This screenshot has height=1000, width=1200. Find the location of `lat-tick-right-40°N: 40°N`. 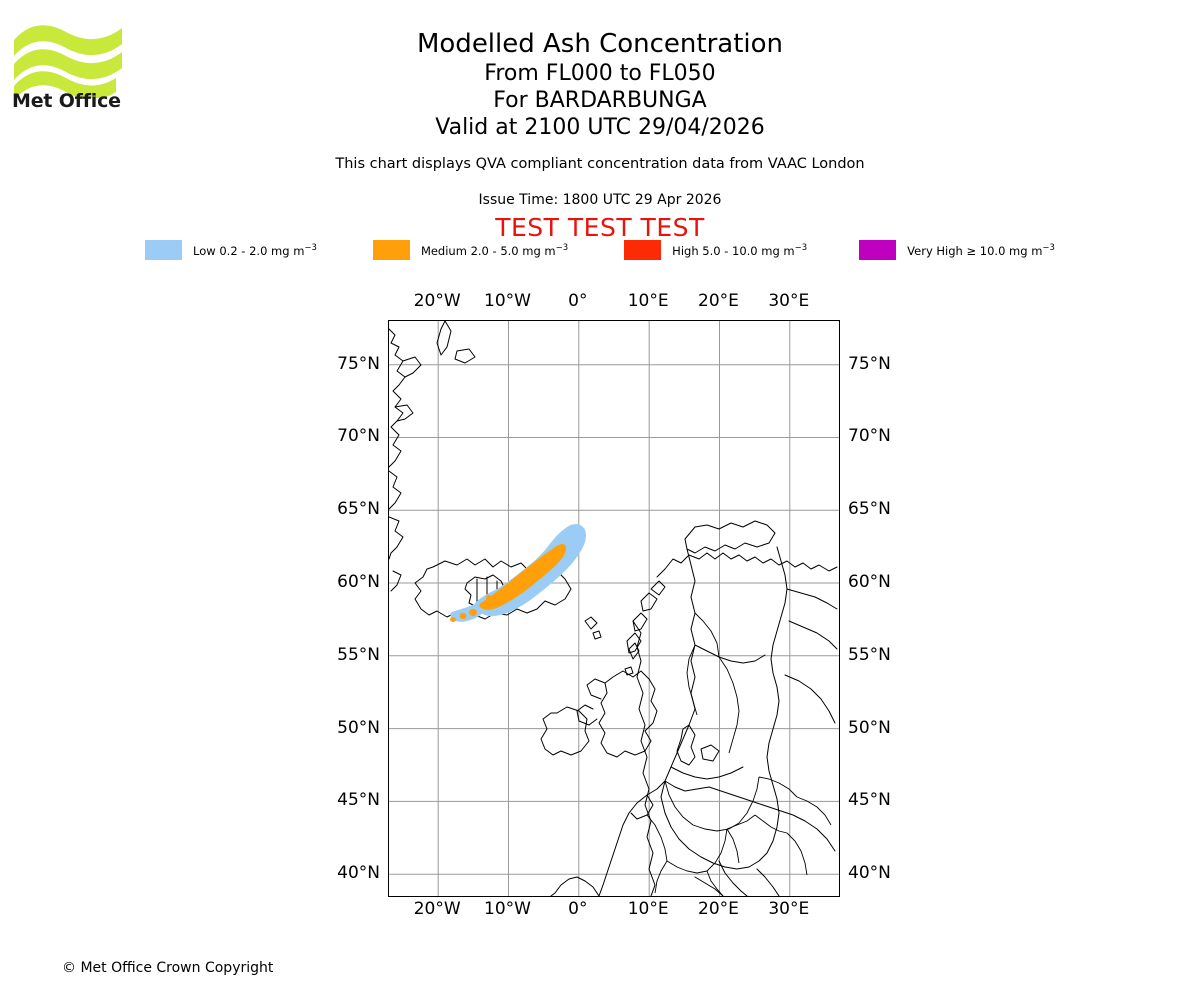

lat-tick-right-40°N: 40°N is located at coordinates (869, 873).